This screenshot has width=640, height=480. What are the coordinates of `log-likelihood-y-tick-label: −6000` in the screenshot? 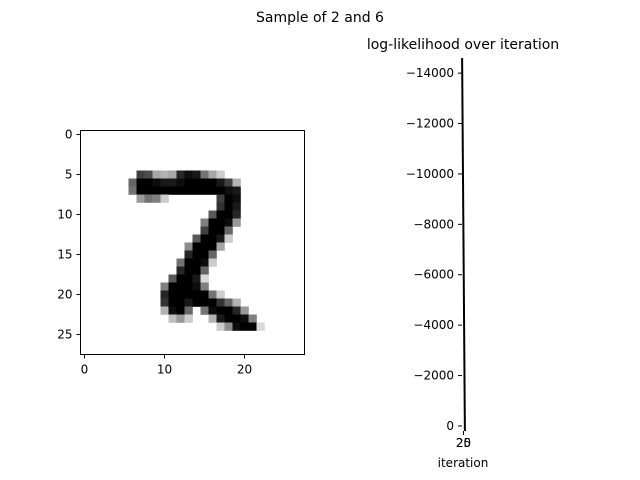 It's located at (433, 275).